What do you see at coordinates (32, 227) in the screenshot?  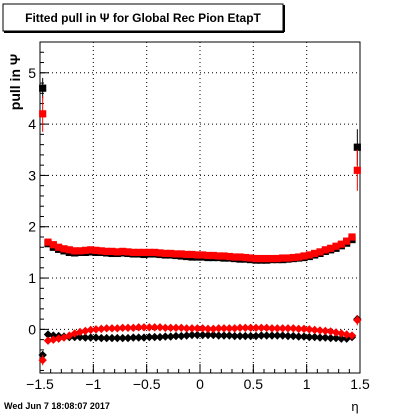 I see `y-tick-label: 2` at bounding box center [32, 227].